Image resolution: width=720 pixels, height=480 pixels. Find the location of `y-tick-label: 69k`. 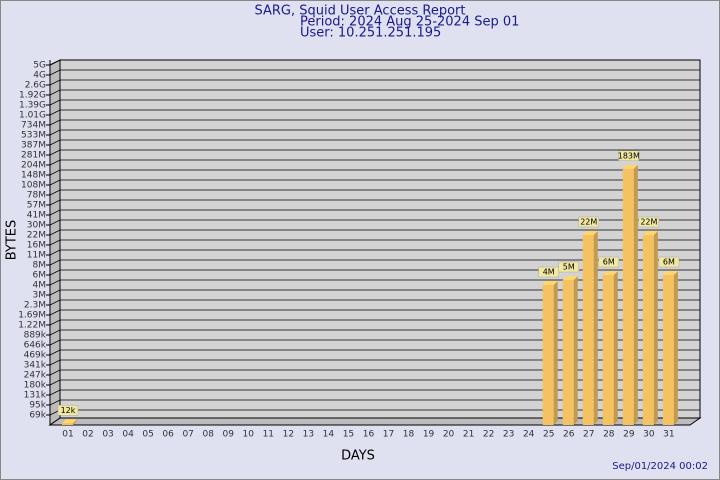

y-tick-label: 69k is located at coordinates (37, 416).